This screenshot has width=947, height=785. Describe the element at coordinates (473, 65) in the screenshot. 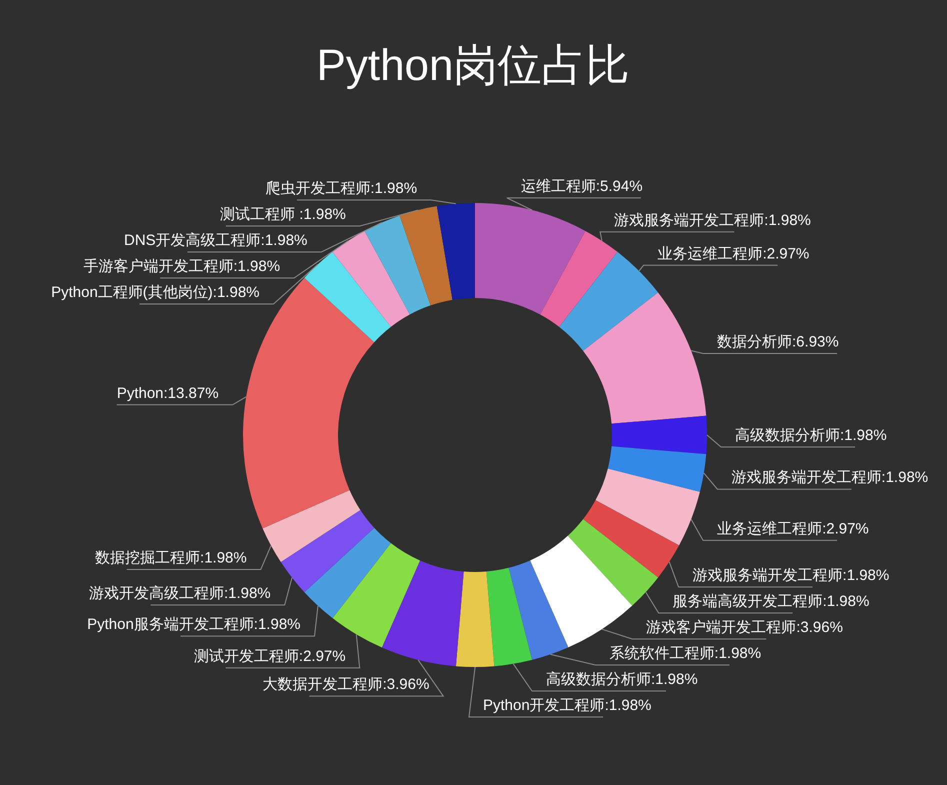

I see `chart-title: Python岗位占比` at that location.